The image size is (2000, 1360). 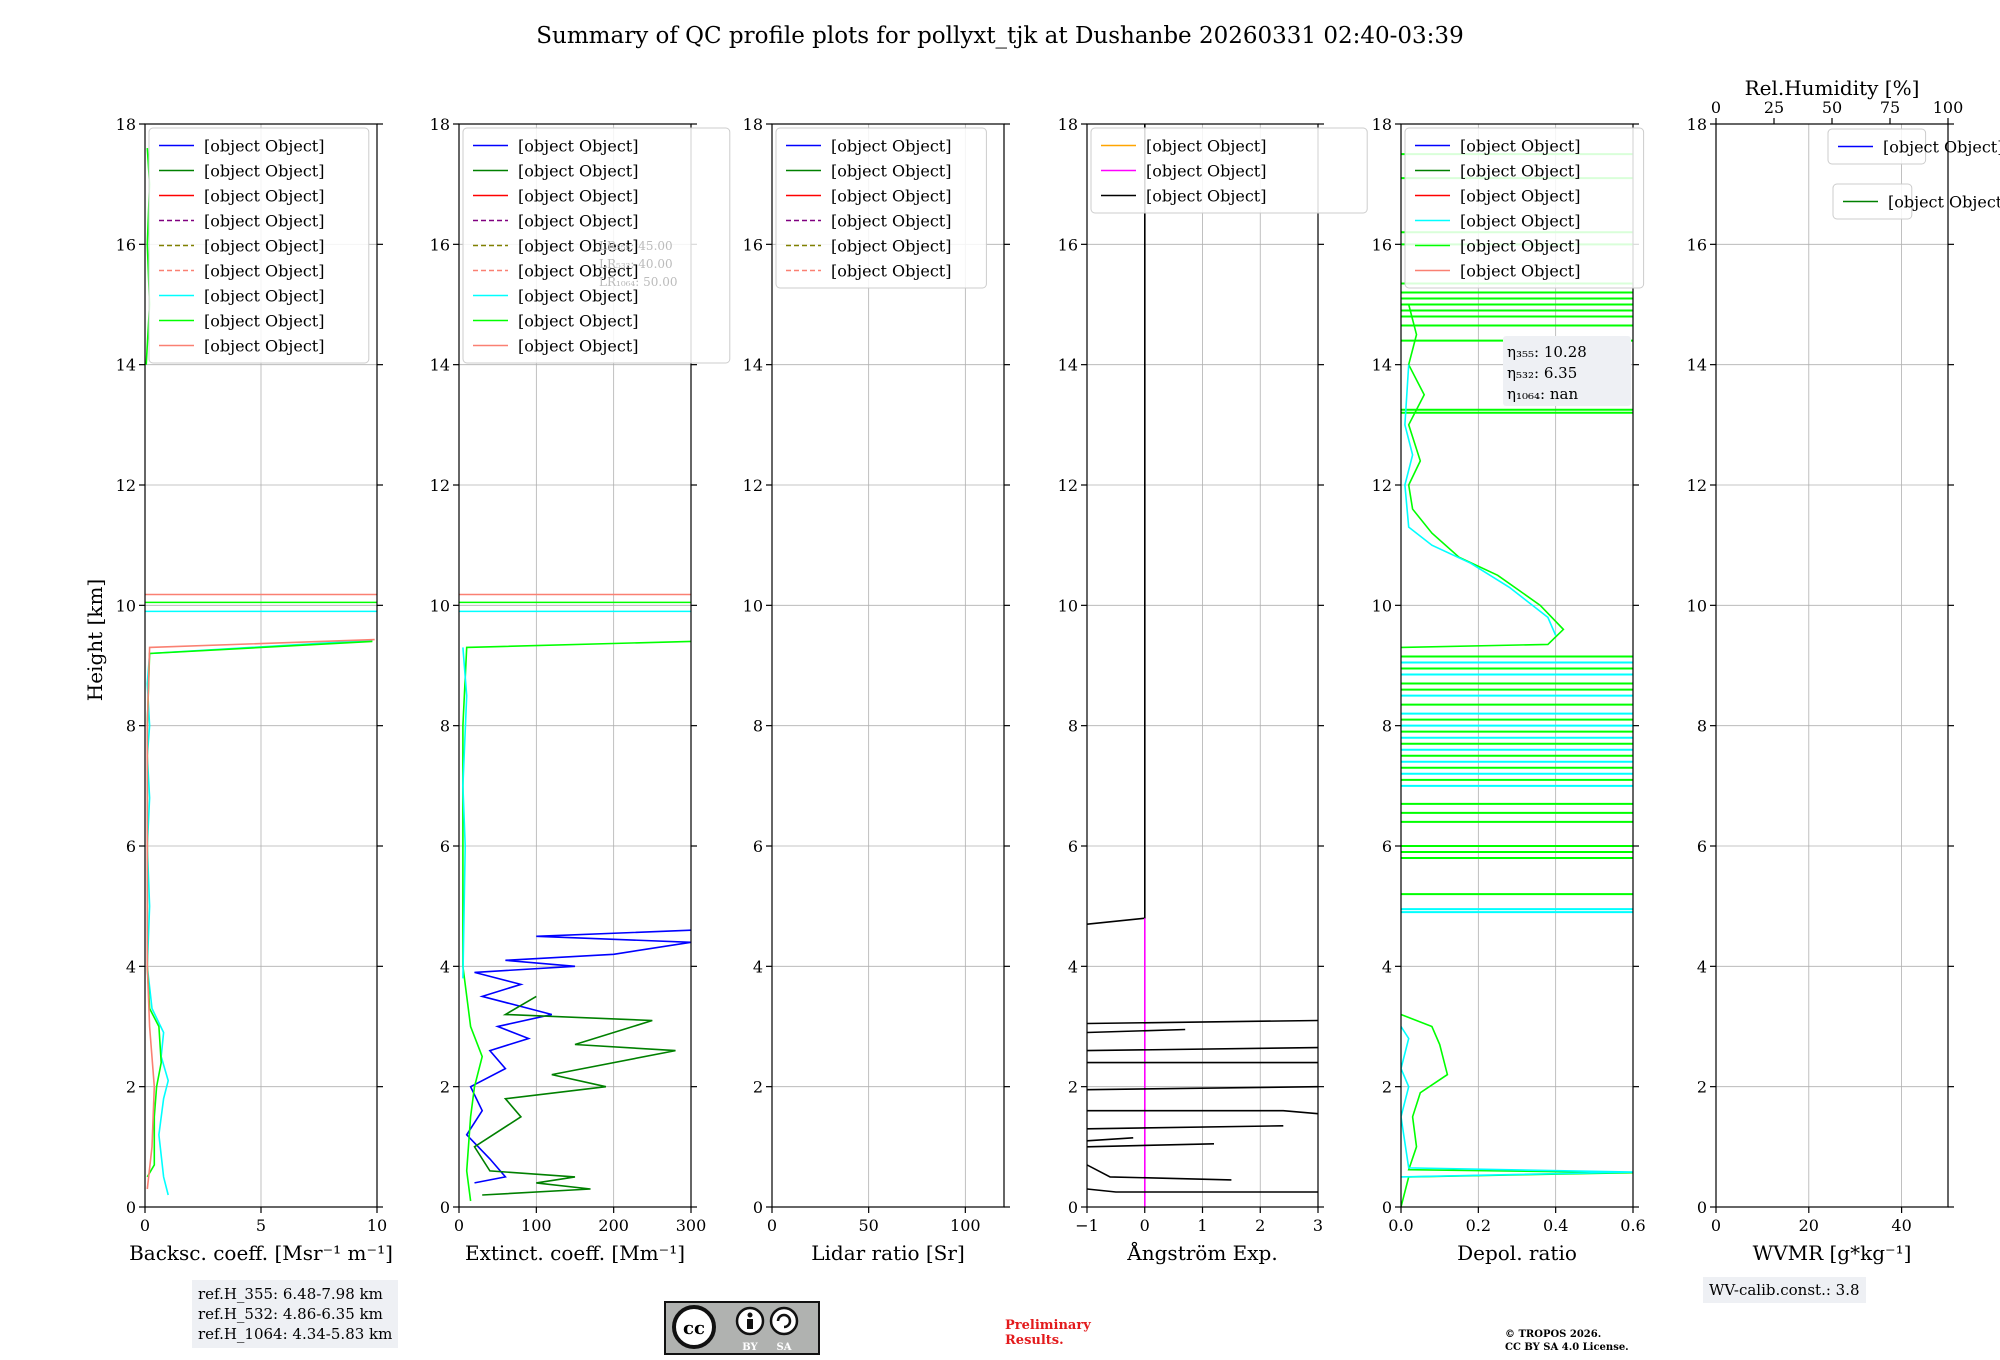 I want to click on copyright-note: © TROPOS 2026. CC BY SA 4.0 License., so click(x=1567, y=1341).